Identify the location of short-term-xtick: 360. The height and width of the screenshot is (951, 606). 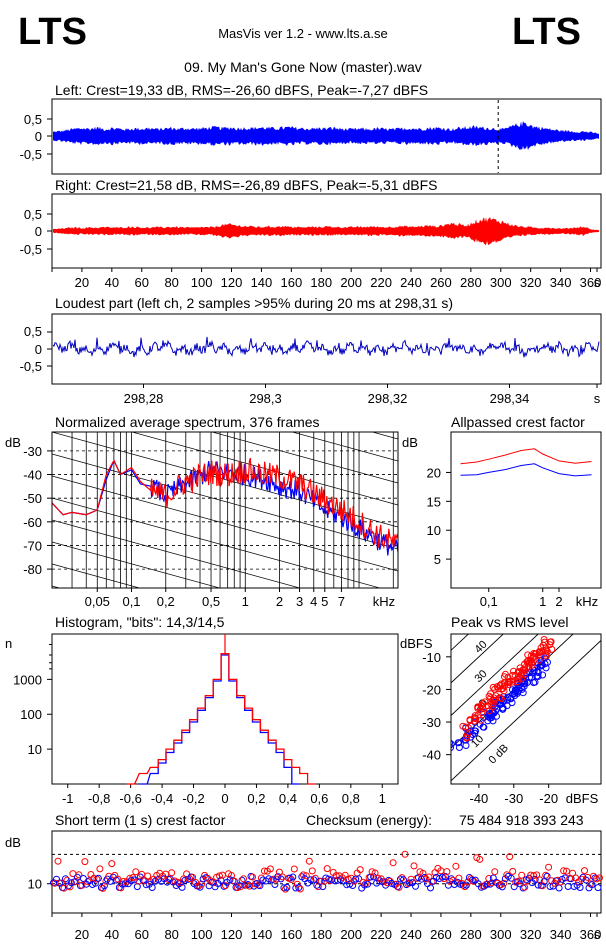
(591, 934).